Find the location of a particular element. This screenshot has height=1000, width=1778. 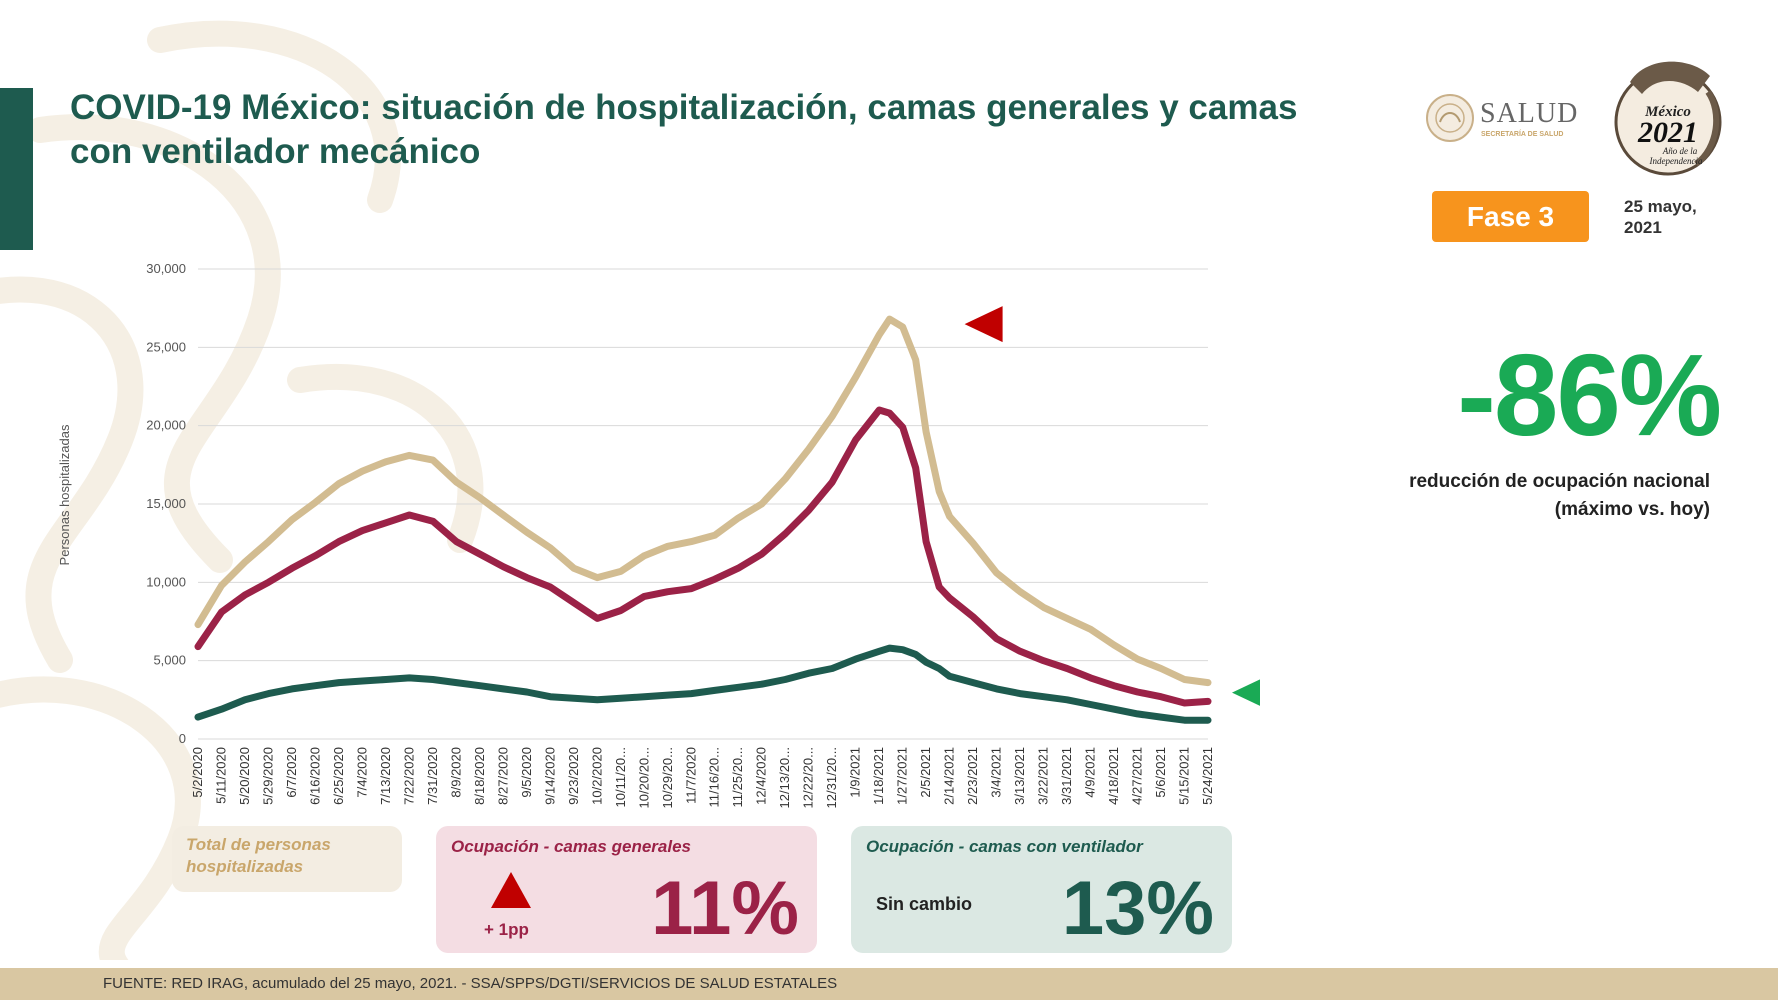

x-tick-label: 5/6/2021 is located at coordinates (1160, 772).